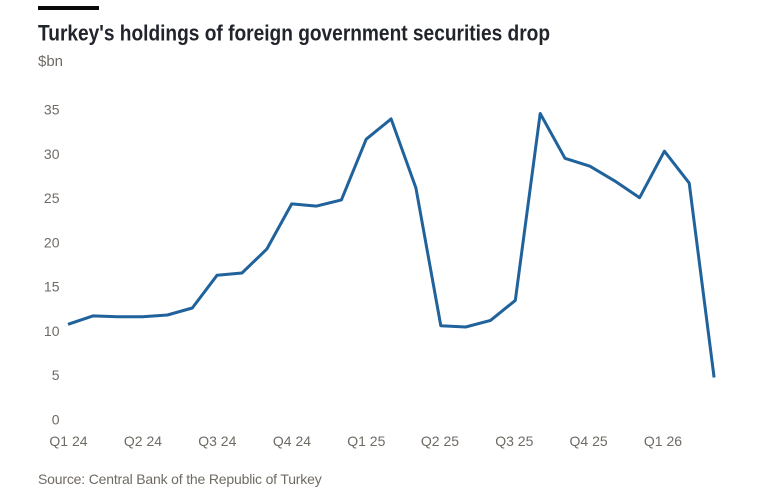 This screenshot has width=769, height=497. Describe the element at coordinates (292, 441) in the screenshot. I see `svg-text: Q4 24` at that location.